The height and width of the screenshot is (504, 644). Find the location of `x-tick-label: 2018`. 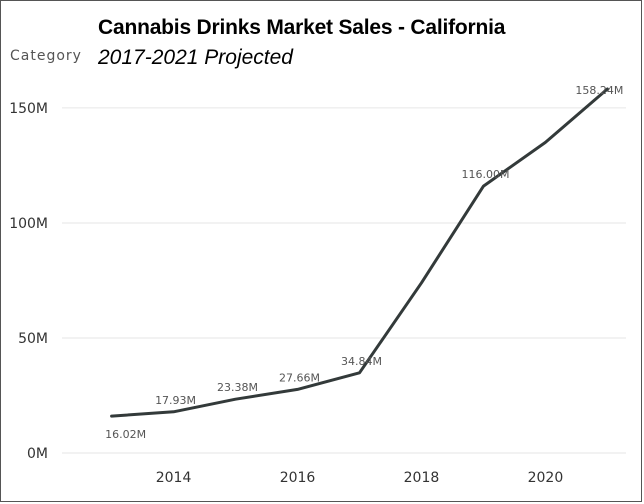

x-tick-label: 2018 is located at coordinates (422, 478).